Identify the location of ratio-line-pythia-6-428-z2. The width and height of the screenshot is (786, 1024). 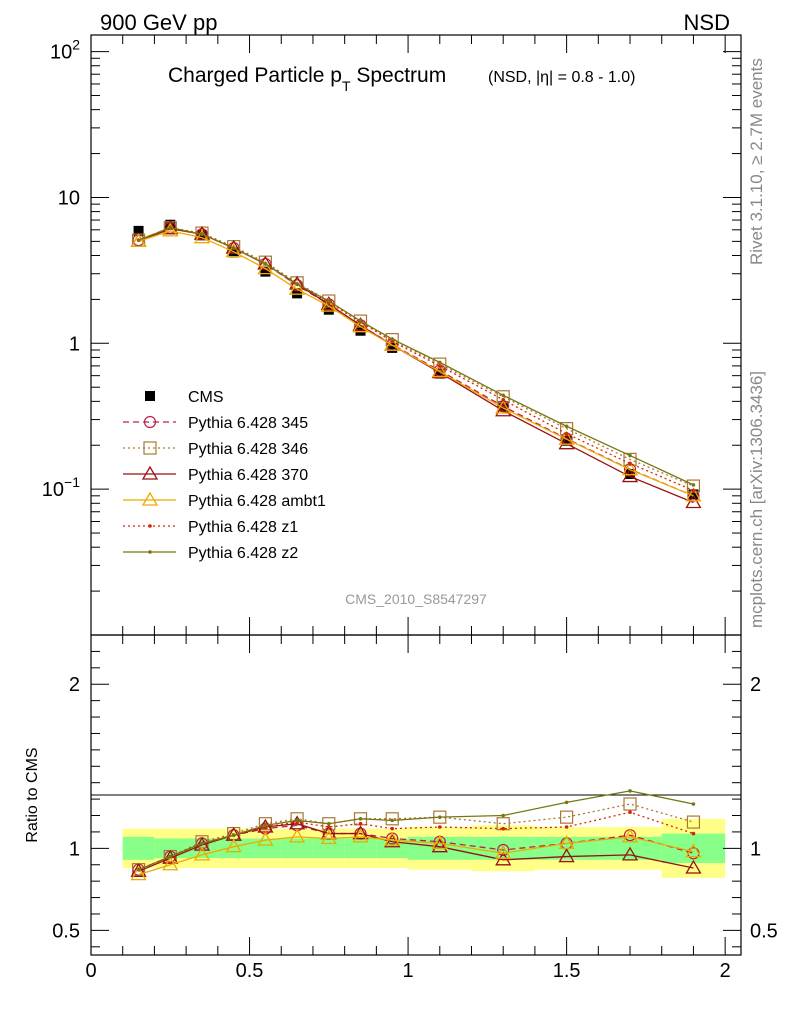
(416, 830).